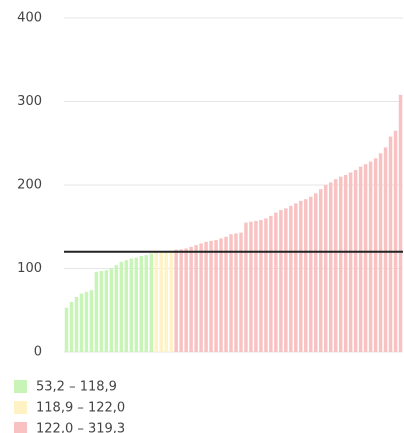 The image size is (404, 433). I want to click on y-tick-label: 400, so click(29, 18).